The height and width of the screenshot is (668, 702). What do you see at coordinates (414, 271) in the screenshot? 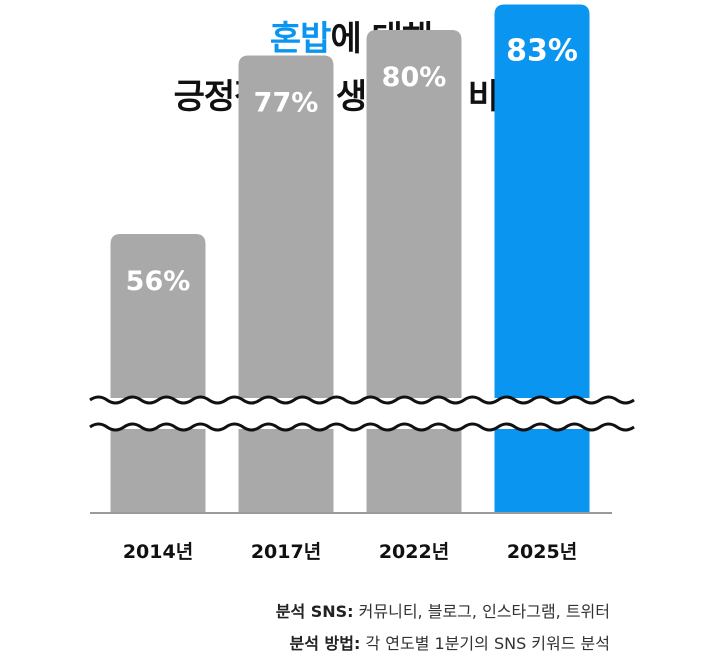
I see `bar-2022년` at bounding box center [414, 271].